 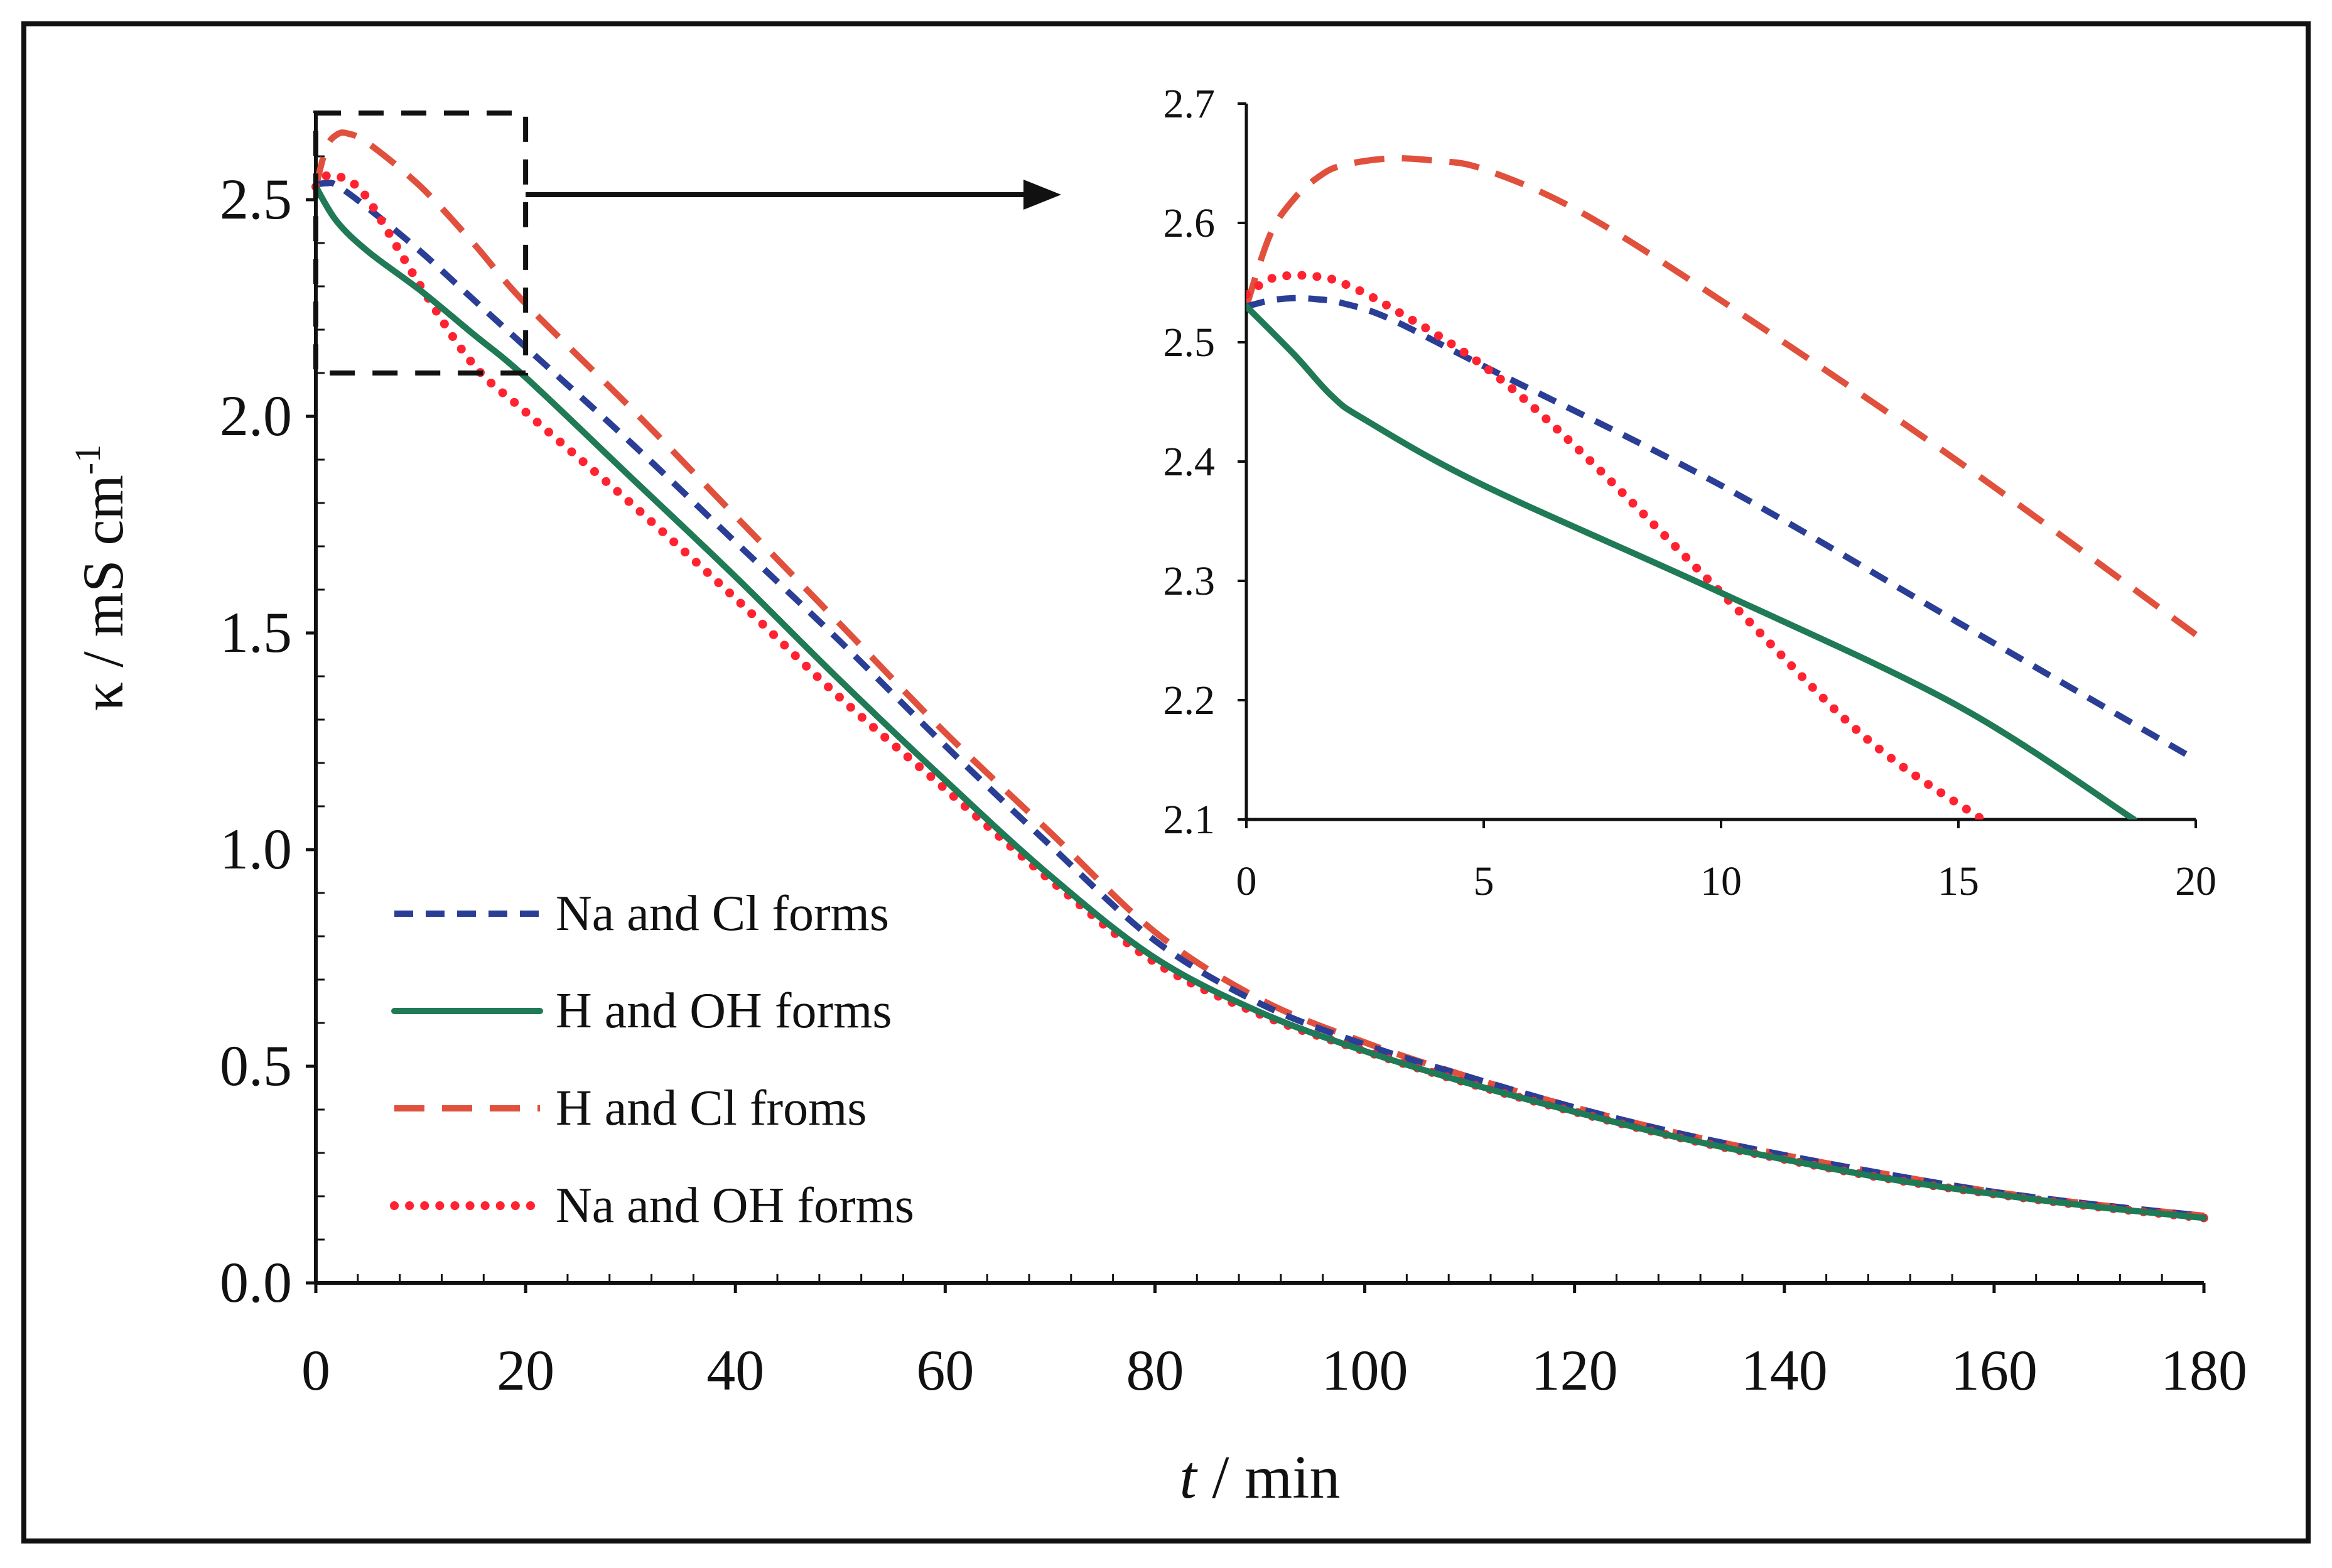 I want to click on main-x-tick-label: 40, so click(x=735, y=1370).